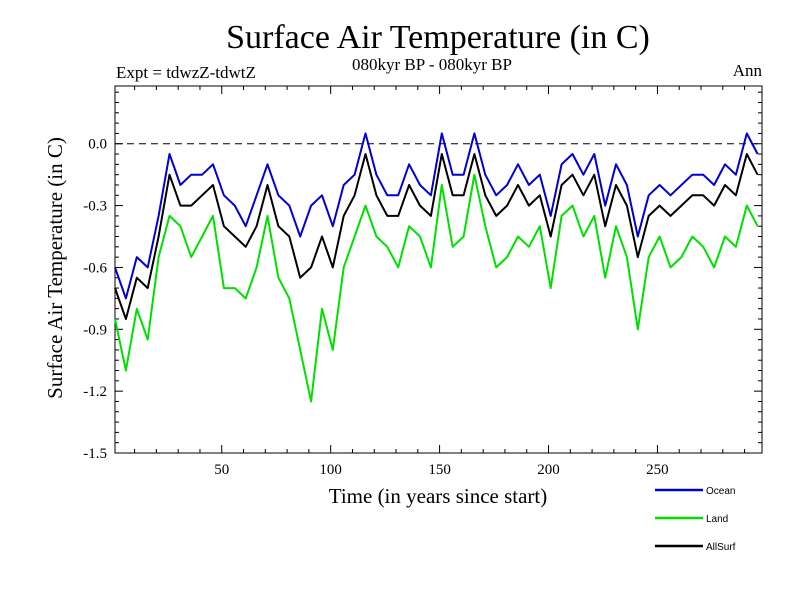 This screenshot has width=800, height=600. I want to click on chart-subtitle-center: 080kyr BP - 080kyr BP, so click(432, 64).